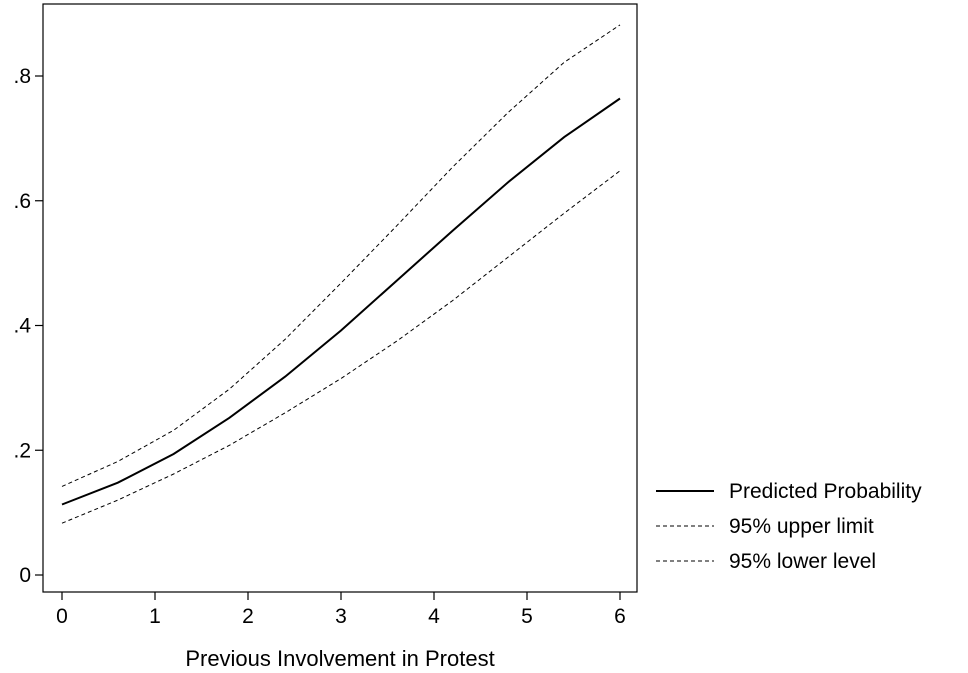 This screenshot has width=968, height=673. I want to click on x-tick-label: 3, so click(341, 616).